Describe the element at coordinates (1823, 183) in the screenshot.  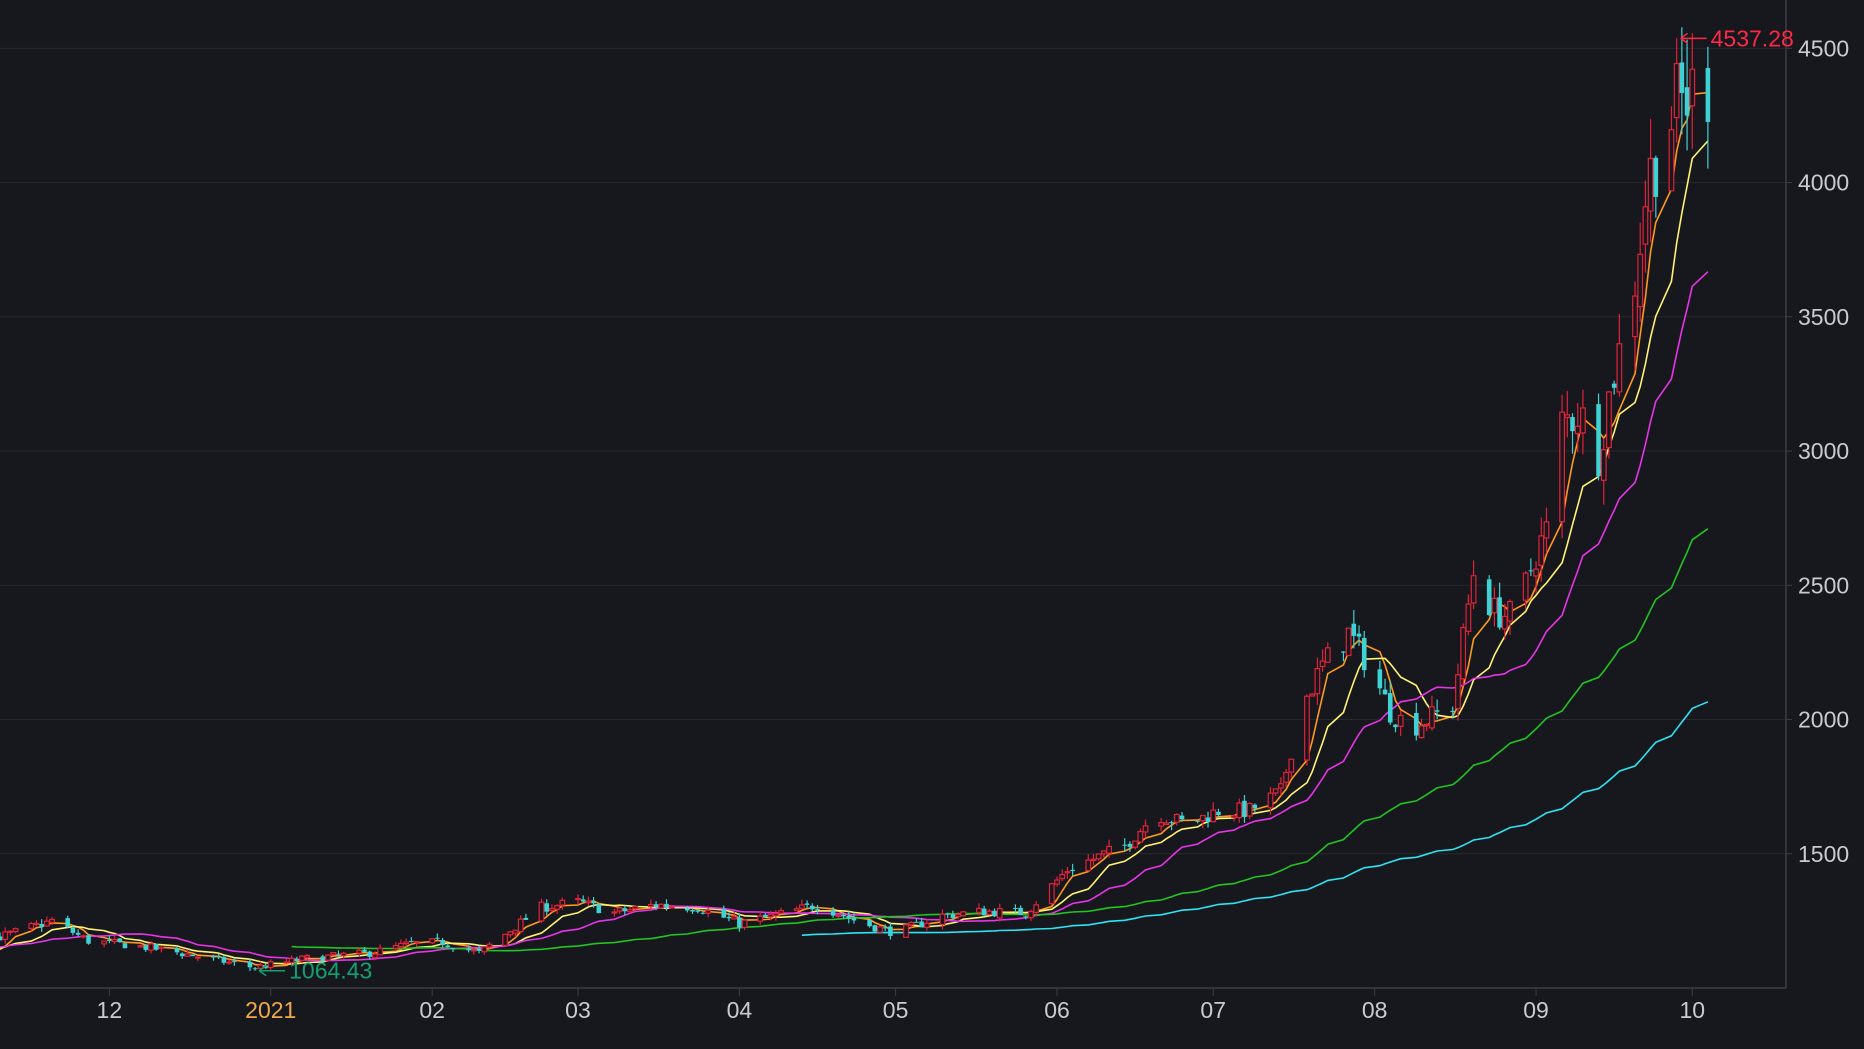
I see `y-tick-label: 4000` at that location.